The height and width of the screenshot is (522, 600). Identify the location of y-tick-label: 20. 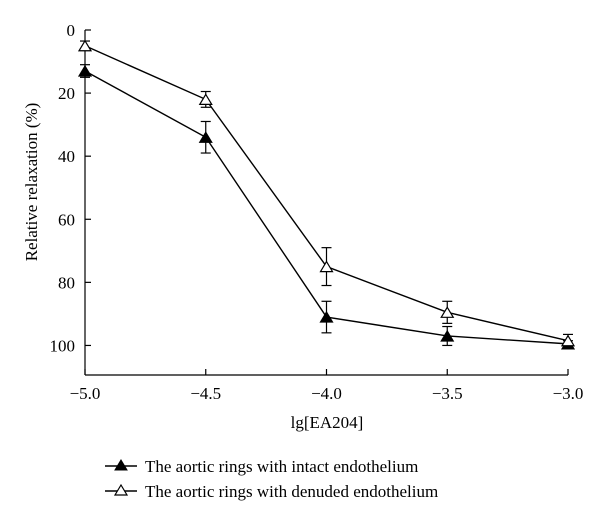
(66, 93).